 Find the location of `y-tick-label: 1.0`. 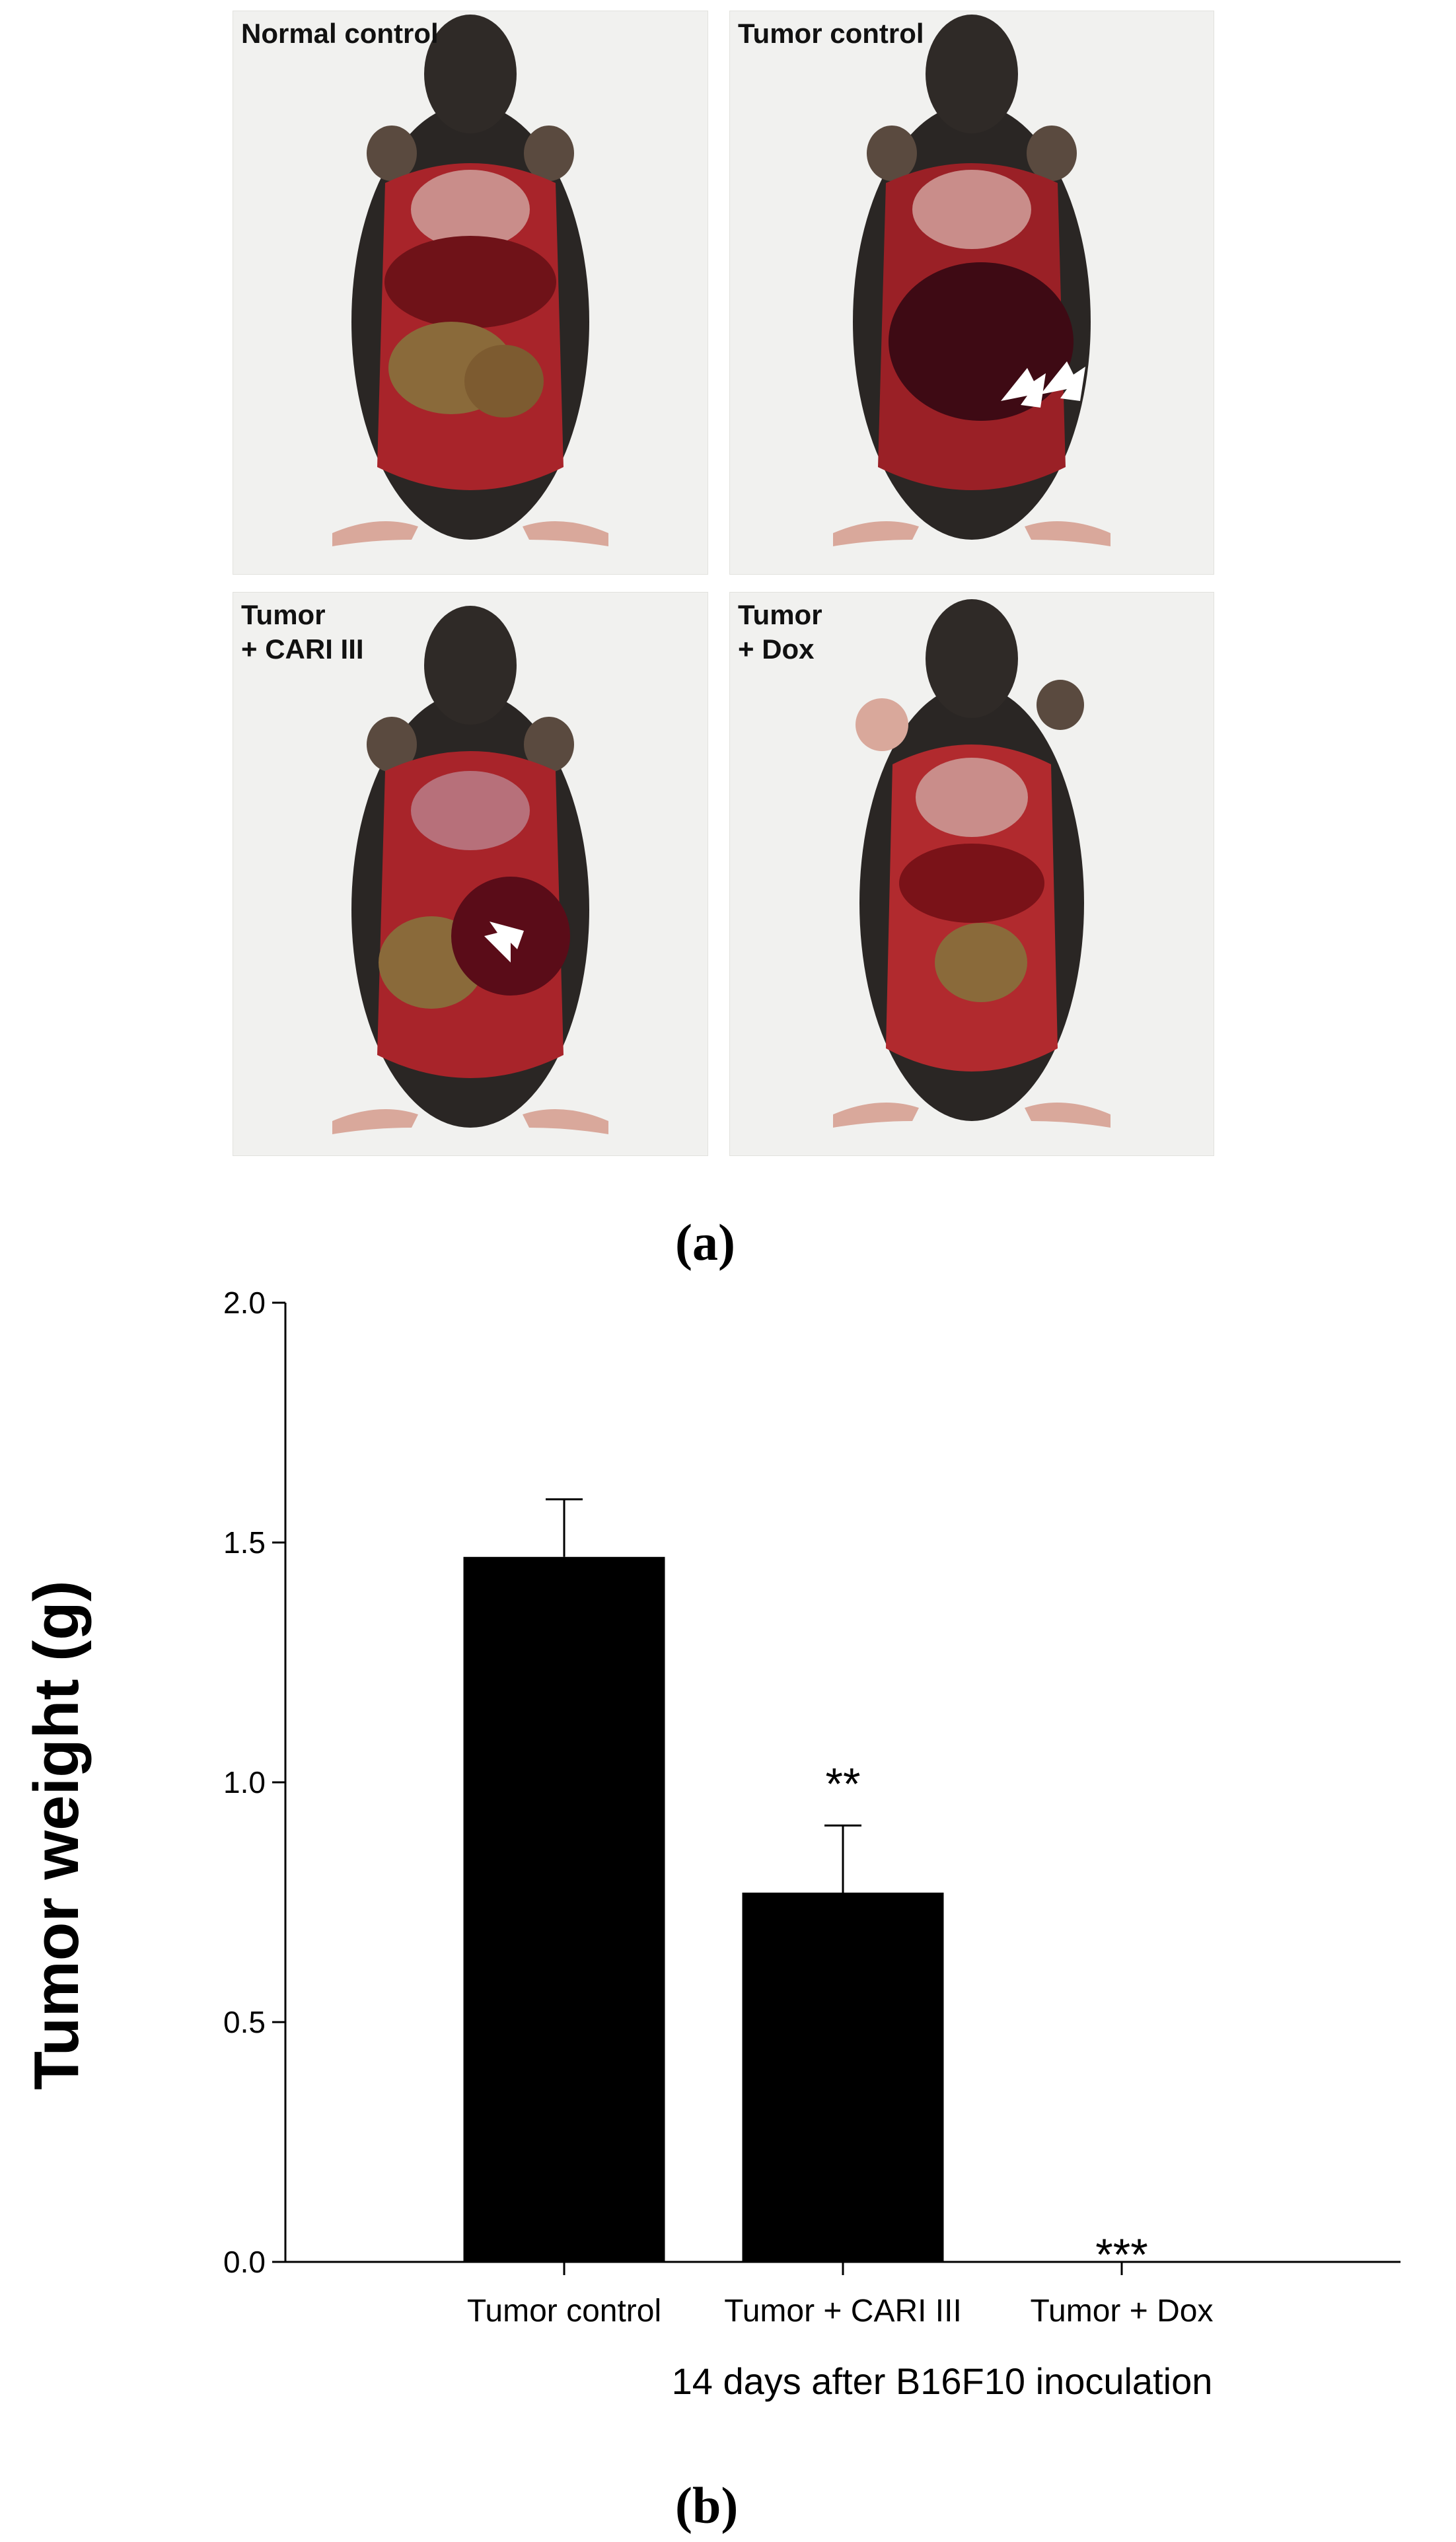

y-tick-label: 1.0 is located at coordinates (244, 1782).